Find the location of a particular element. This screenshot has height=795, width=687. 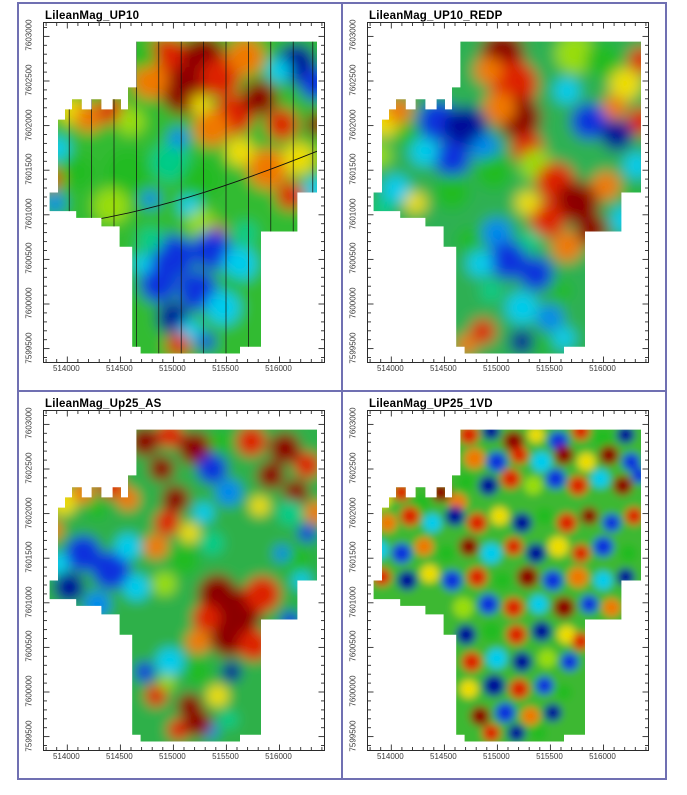

panel-title: LileanMag_Up25_AS is located at coordinates (103, 404).